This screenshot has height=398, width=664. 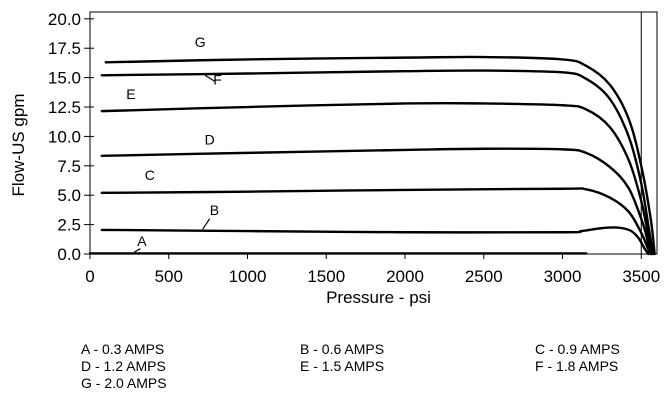 What do you see at coordinates (64, 48) in the screenshot?
I see `y-tick-label: 17.5` at bounding box center [64, 48].